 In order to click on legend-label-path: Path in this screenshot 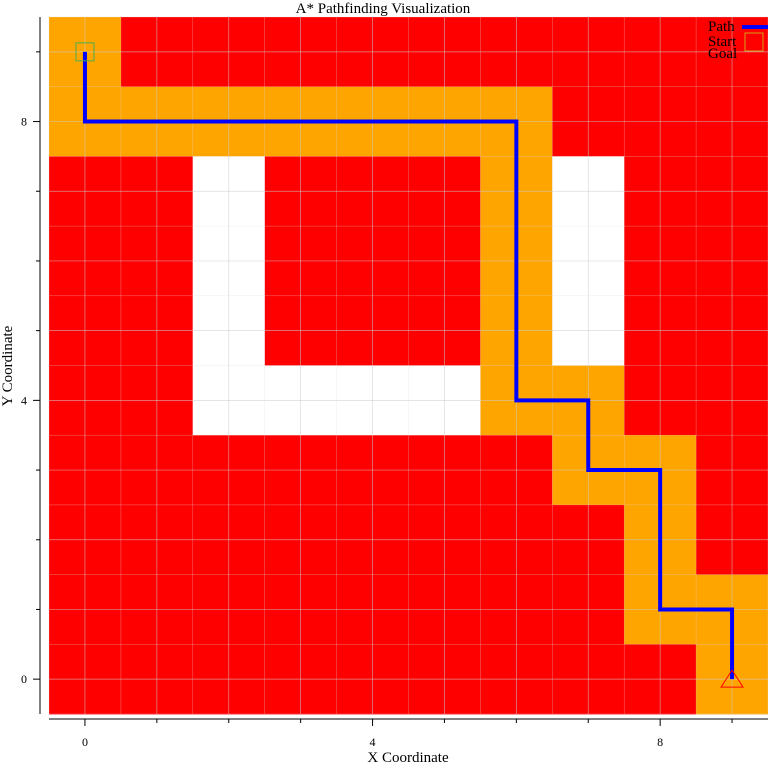, I will do `click(721, 27)`.